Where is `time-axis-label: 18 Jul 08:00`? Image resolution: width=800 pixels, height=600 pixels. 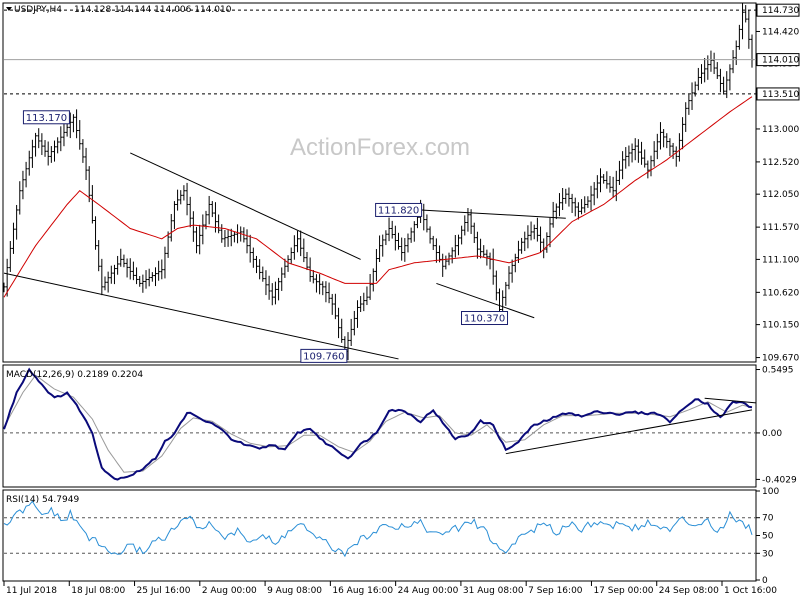 time-axis-label: 18 Jul 08:00 is located at coordinates (98, 591).